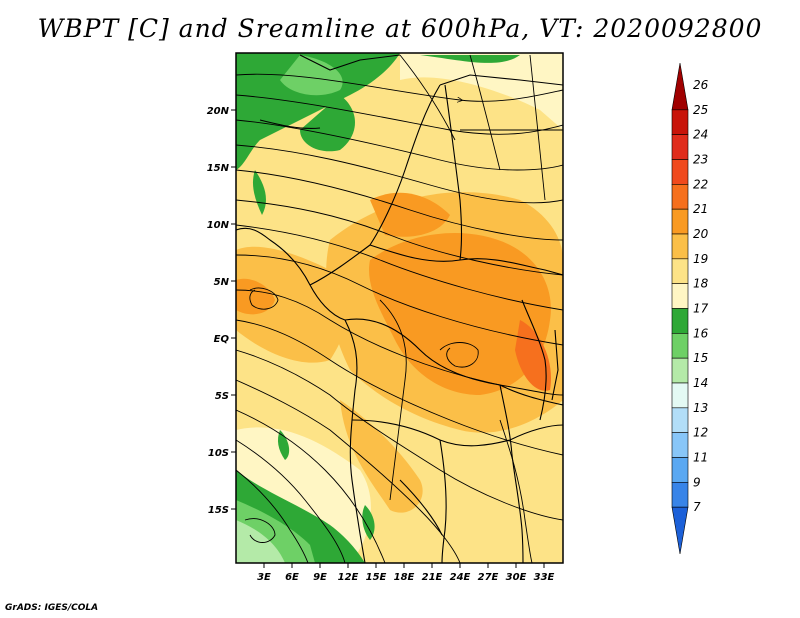 The width and height of the screenshot is (800, 618). I want to click on lon-label: 15E, so click(376, 577).